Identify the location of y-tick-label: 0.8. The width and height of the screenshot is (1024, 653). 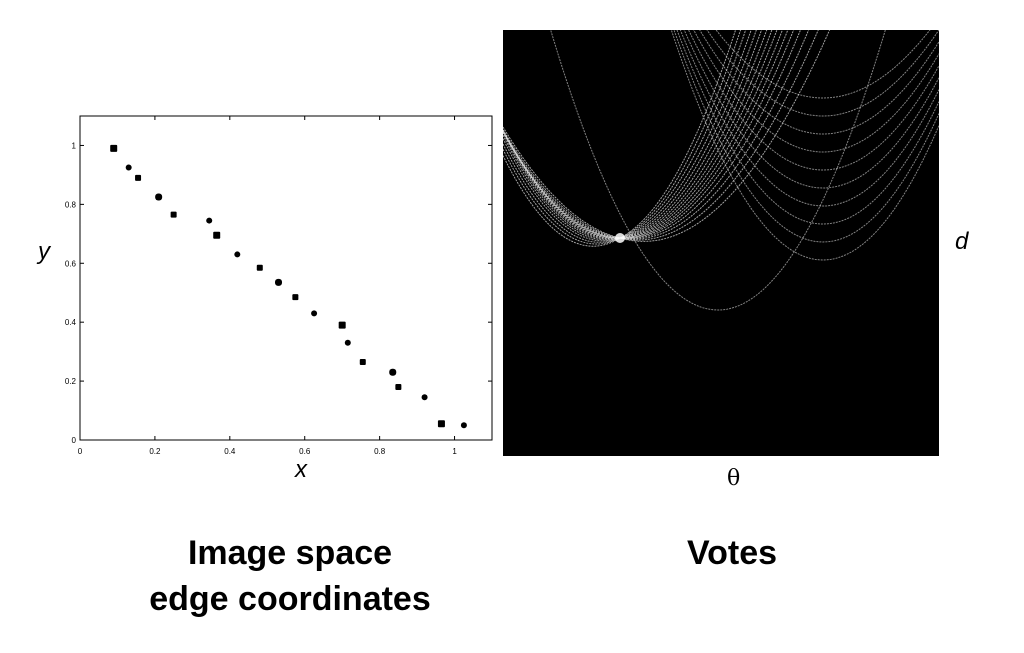
(71, 204).